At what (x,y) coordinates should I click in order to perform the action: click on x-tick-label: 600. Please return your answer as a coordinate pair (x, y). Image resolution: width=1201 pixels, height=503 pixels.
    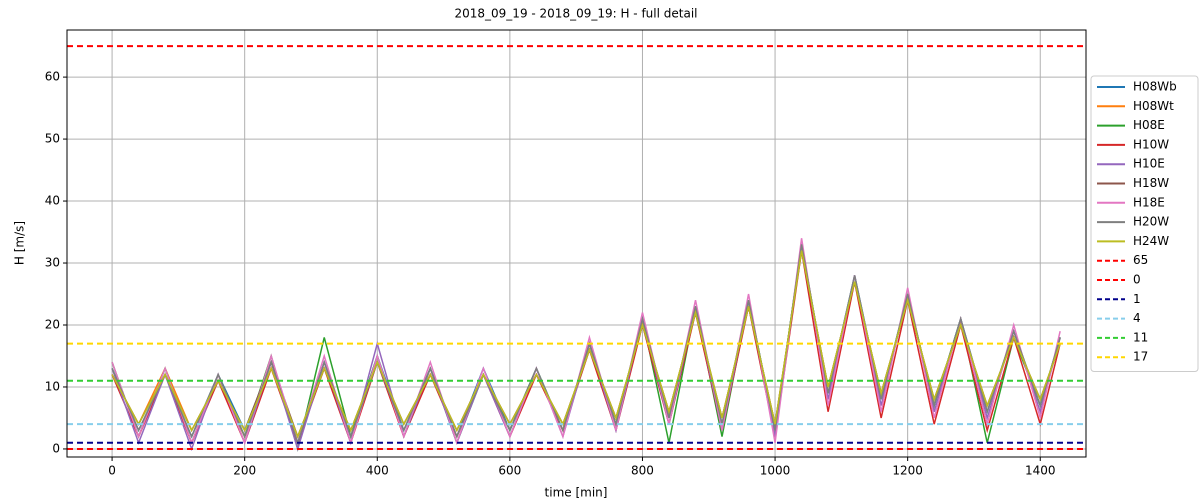
    Looking at the image, I should click on (509, 471).